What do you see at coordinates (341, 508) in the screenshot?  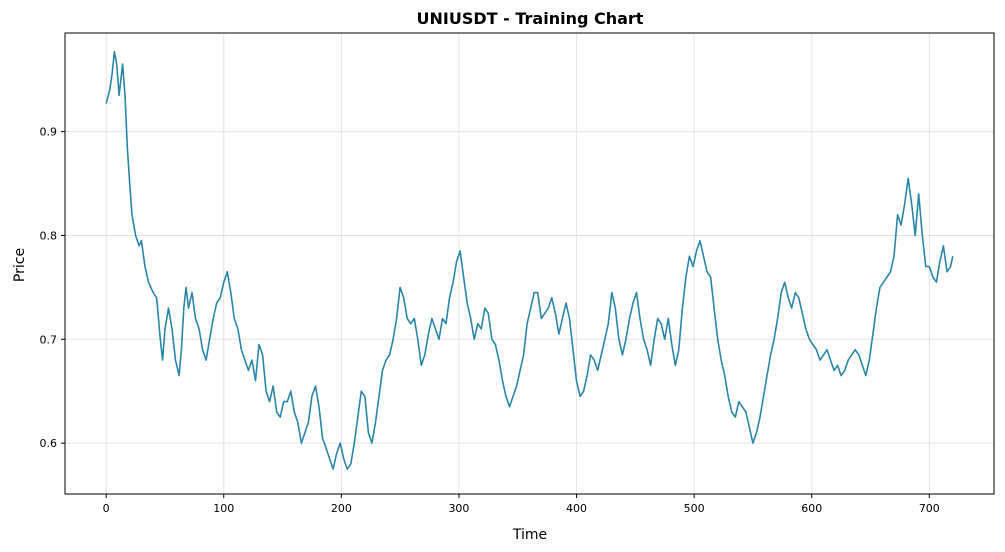 I see `x-tick-label: 200` at bounding box center [341, 508].